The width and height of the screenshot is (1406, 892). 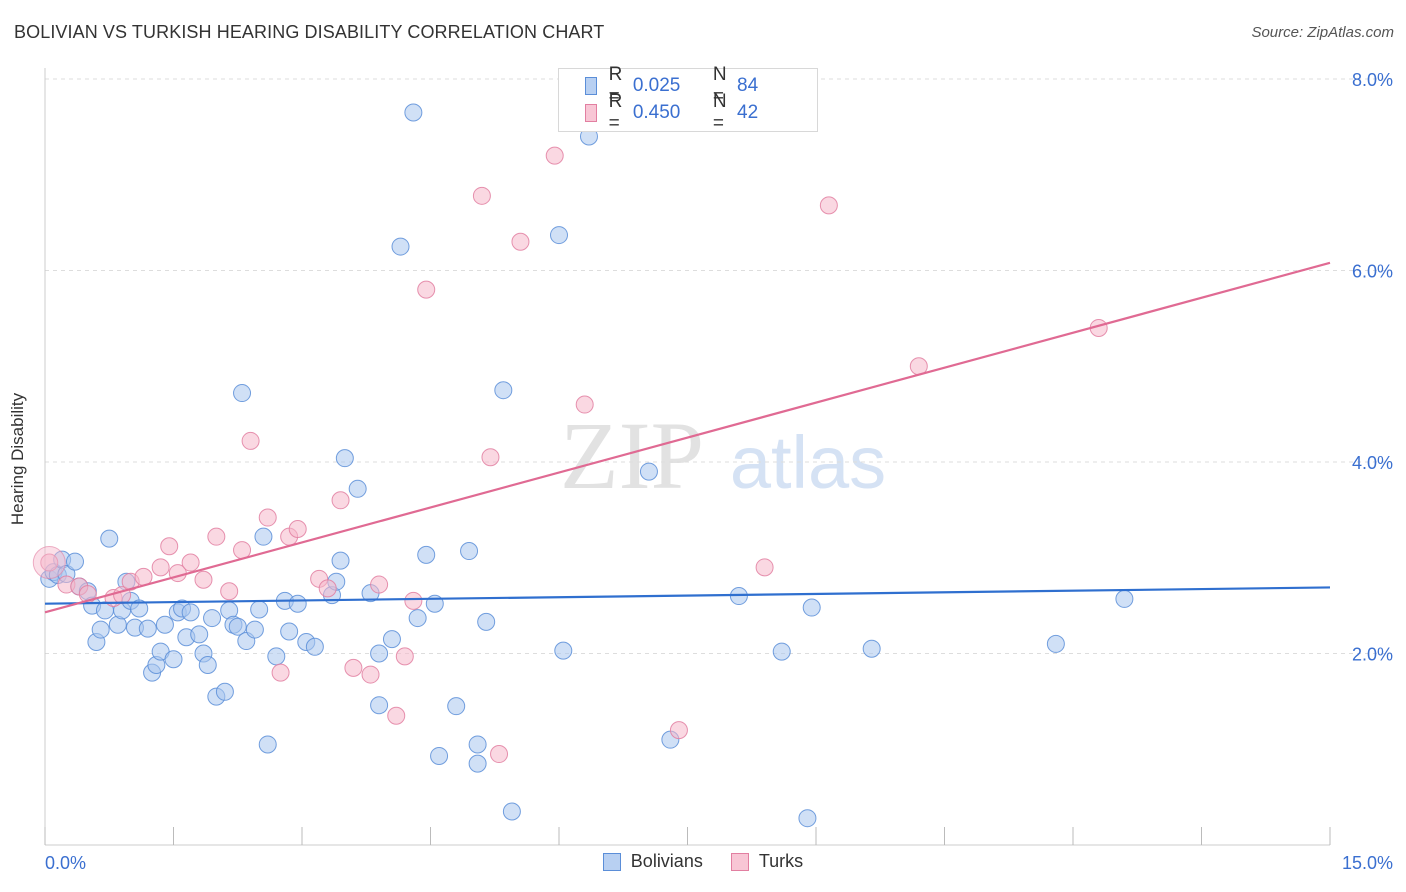 What do you see at coordinates (1367, 863) in the screenshot?
I see `x-tick-label-max: 15.0%` at bounding box center [1367, 863].